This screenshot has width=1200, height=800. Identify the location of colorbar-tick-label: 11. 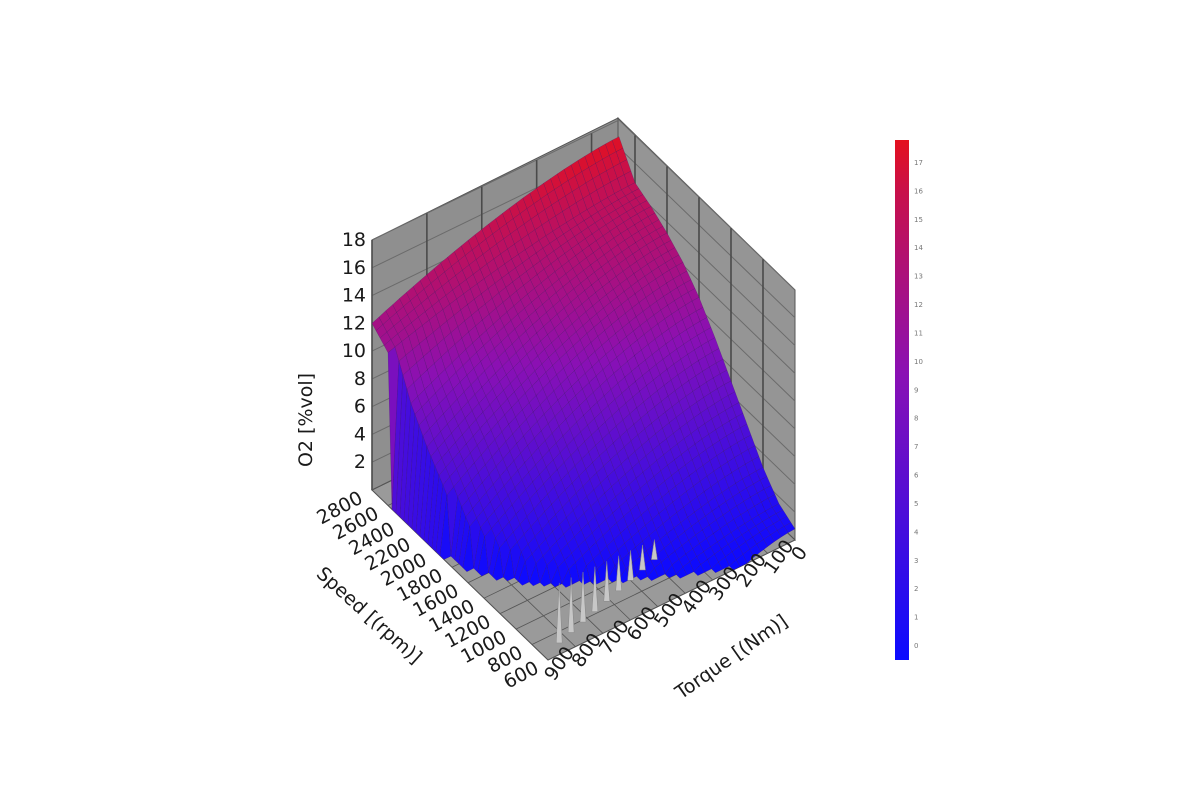
(918, 333).